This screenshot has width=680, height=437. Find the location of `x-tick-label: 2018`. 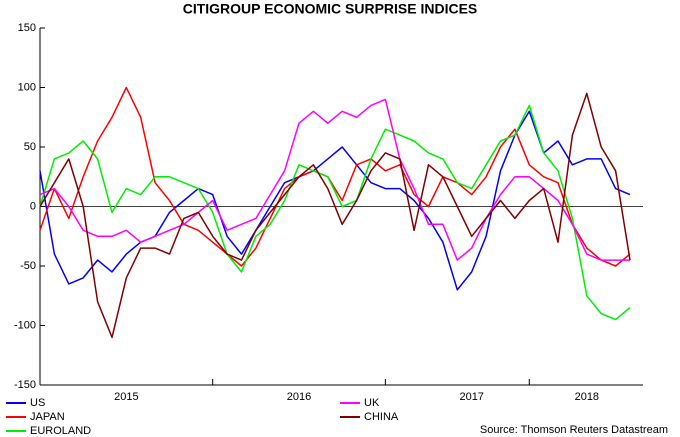

x-tick-label: 2018 is located at coordinates (587, 397).